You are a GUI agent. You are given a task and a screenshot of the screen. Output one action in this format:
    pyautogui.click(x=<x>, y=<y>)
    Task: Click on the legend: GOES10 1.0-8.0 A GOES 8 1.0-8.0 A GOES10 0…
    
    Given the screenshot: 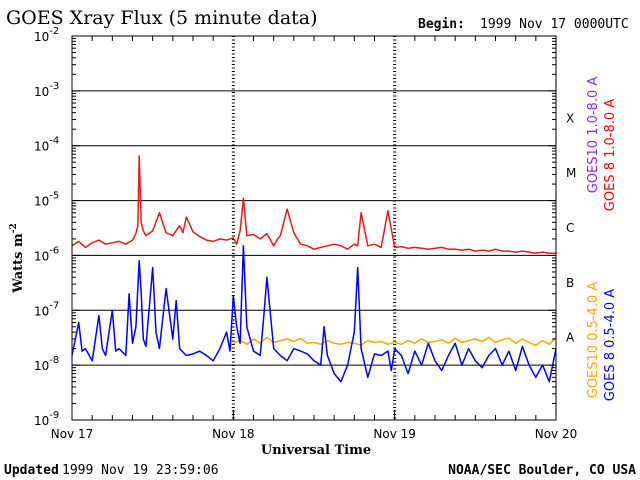 What is the action you would take?
    pyautogui.click(x=602, y=239)
    